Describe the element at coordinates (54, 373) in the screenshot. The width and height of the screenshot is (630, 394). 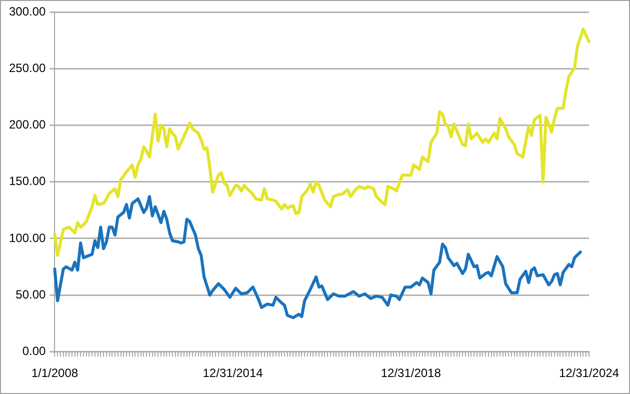
I see `x-tick-label: 1/1/2008` at that location.